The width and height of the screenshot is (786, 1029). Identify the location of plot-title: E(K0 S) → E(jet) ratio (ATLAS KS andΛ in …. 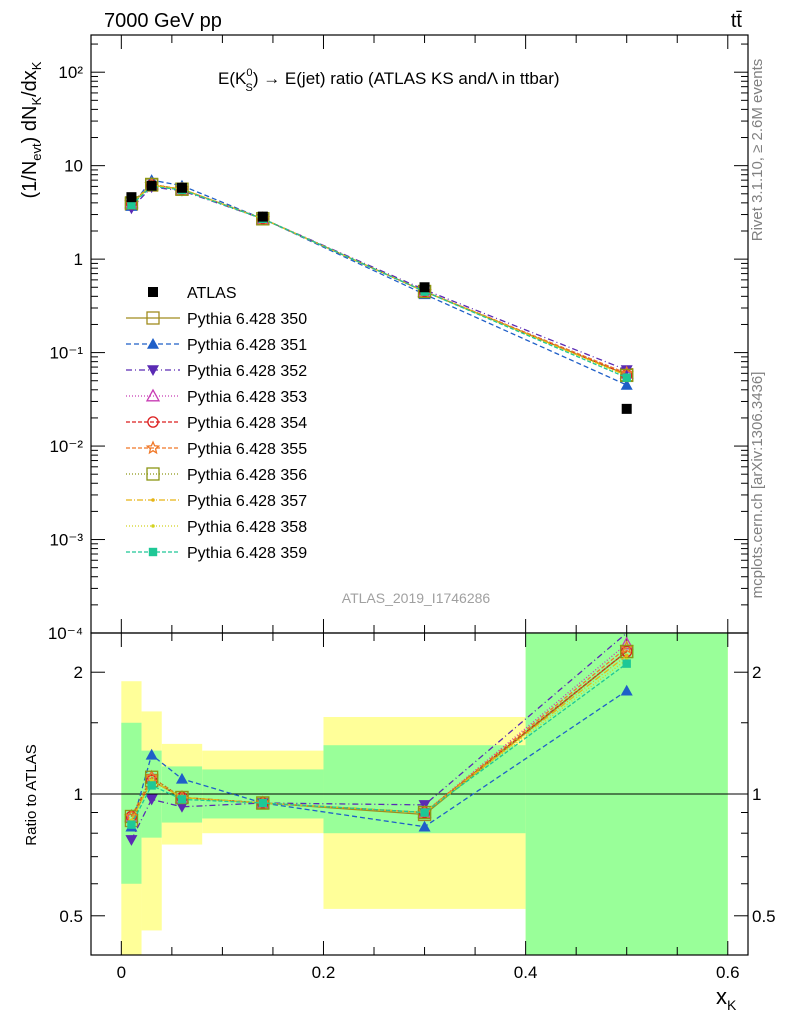
(389, 80).